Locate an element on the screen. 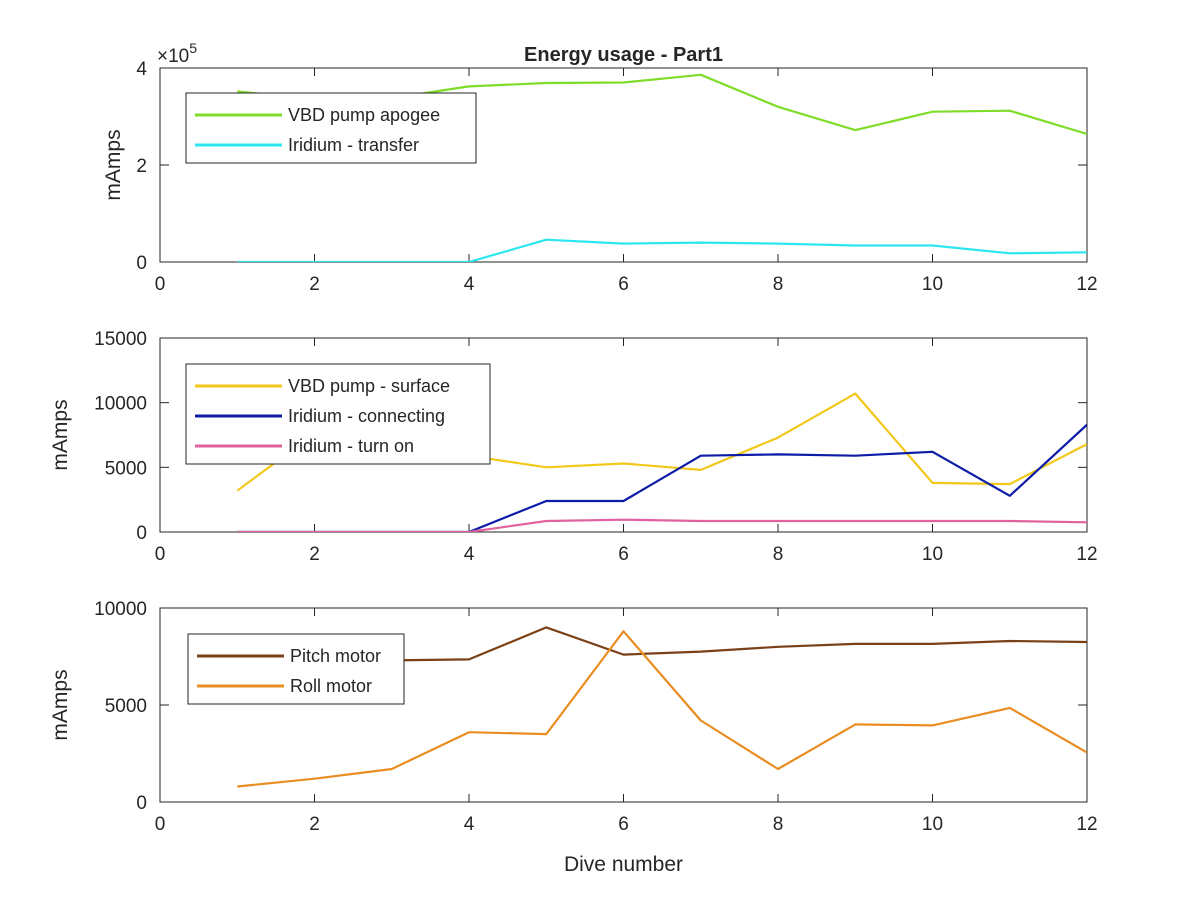 The image size is (1200, 900). series-line-roll-motor is located at coordinates (662, 709).